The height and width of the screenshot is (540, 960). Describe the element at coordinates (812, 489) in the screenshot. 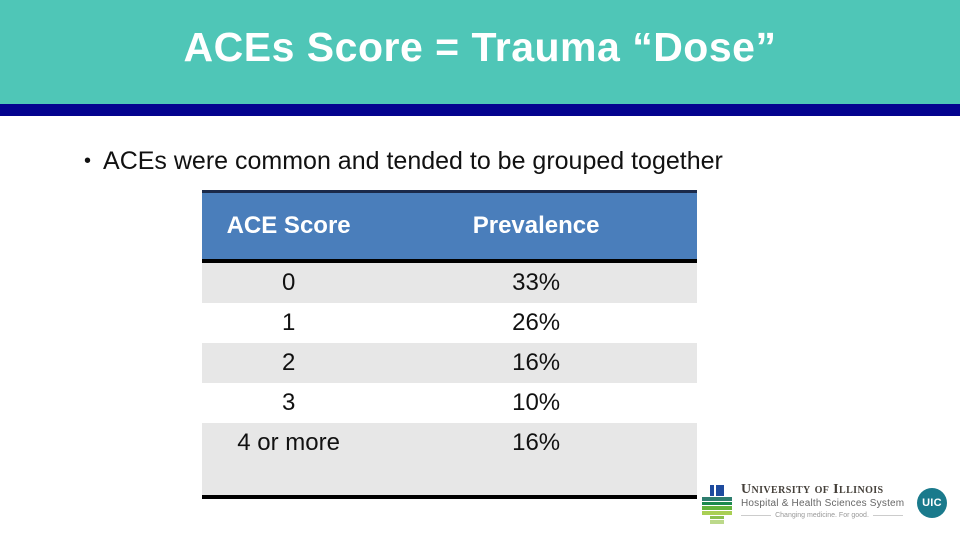

I see `org-name: University of Illinois` at that location.